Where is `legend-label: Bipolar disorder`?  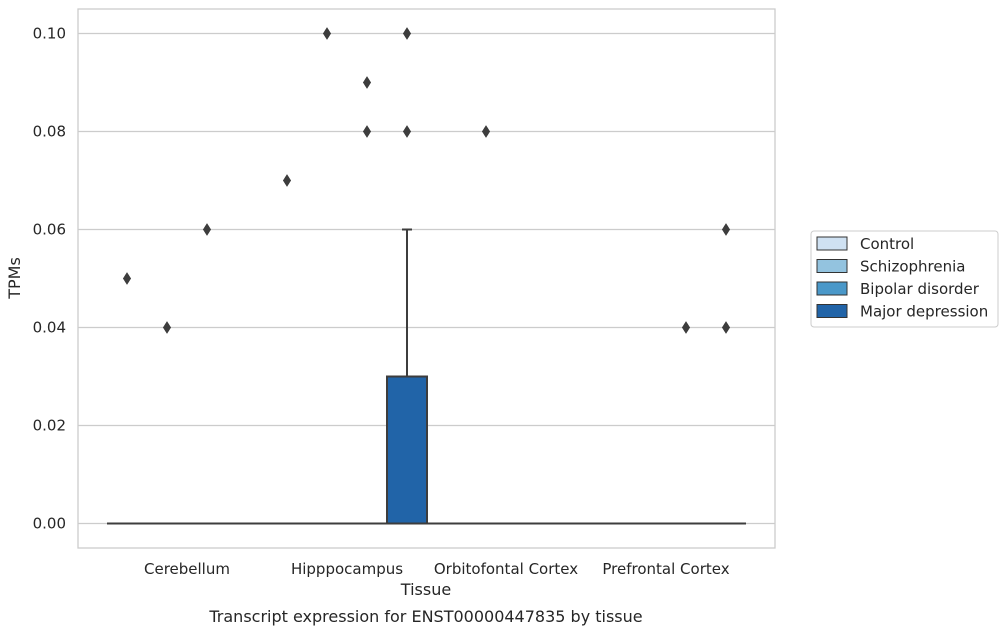
legend-label: Bipolar disorder is located at coordinates (920, 289).